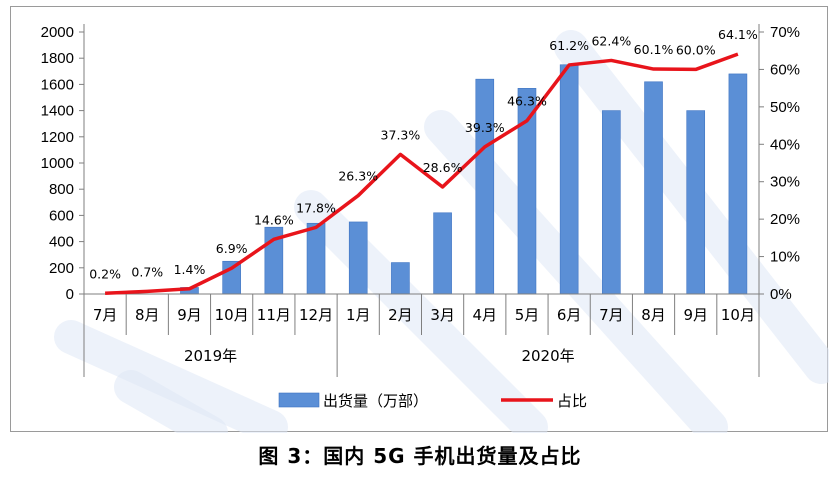  Describe the element at coordinates (57, 137) in the screenshot. I see `left-tick-label: 1200` at that location.